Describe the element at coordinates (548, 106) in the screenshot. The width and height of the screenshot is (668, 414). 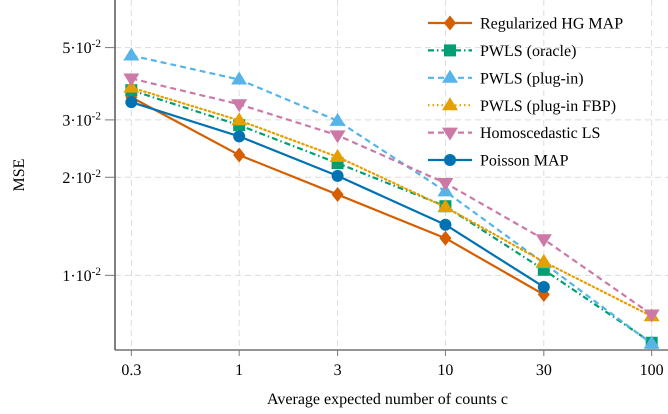
I see `legend-label: PWLS (plug-in FBP)` at that location.